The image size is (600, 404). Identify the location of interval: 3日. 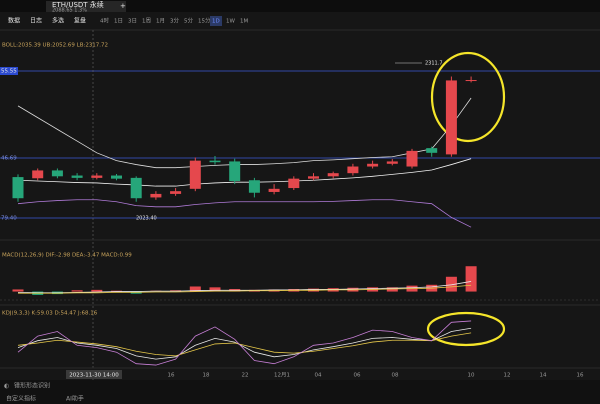
(132, 21).